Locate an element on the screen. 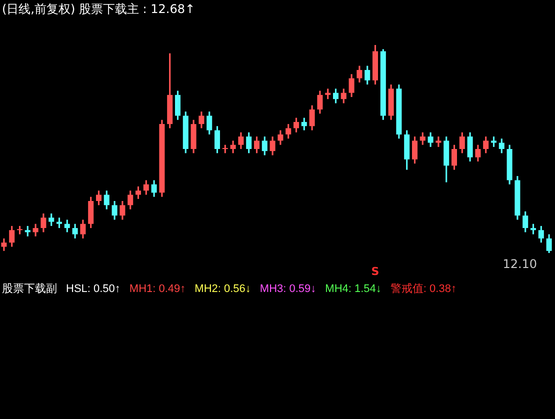  chart-title: (日线,前复权) 股票下载主 : 12.68↑ is located at coordinates (98, 9).